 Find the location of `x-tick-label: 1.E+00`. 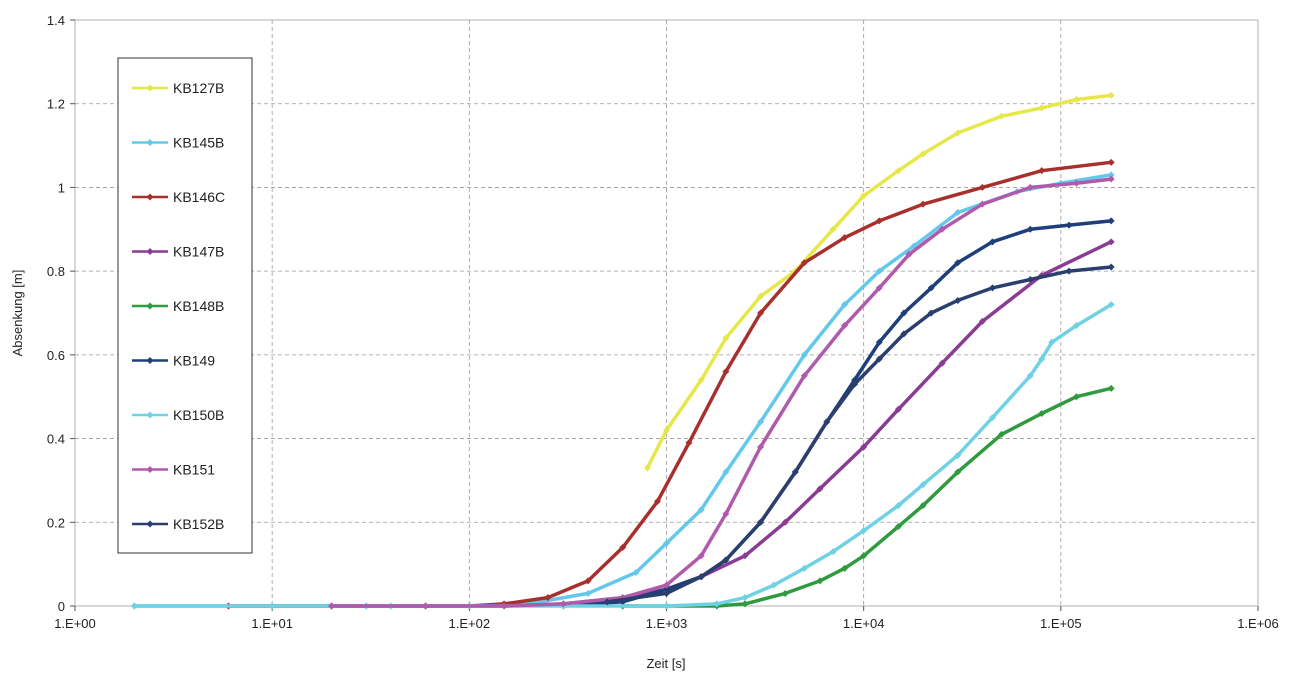

x-tick-label: 1.E+00 is located at coordinates (75, 623).